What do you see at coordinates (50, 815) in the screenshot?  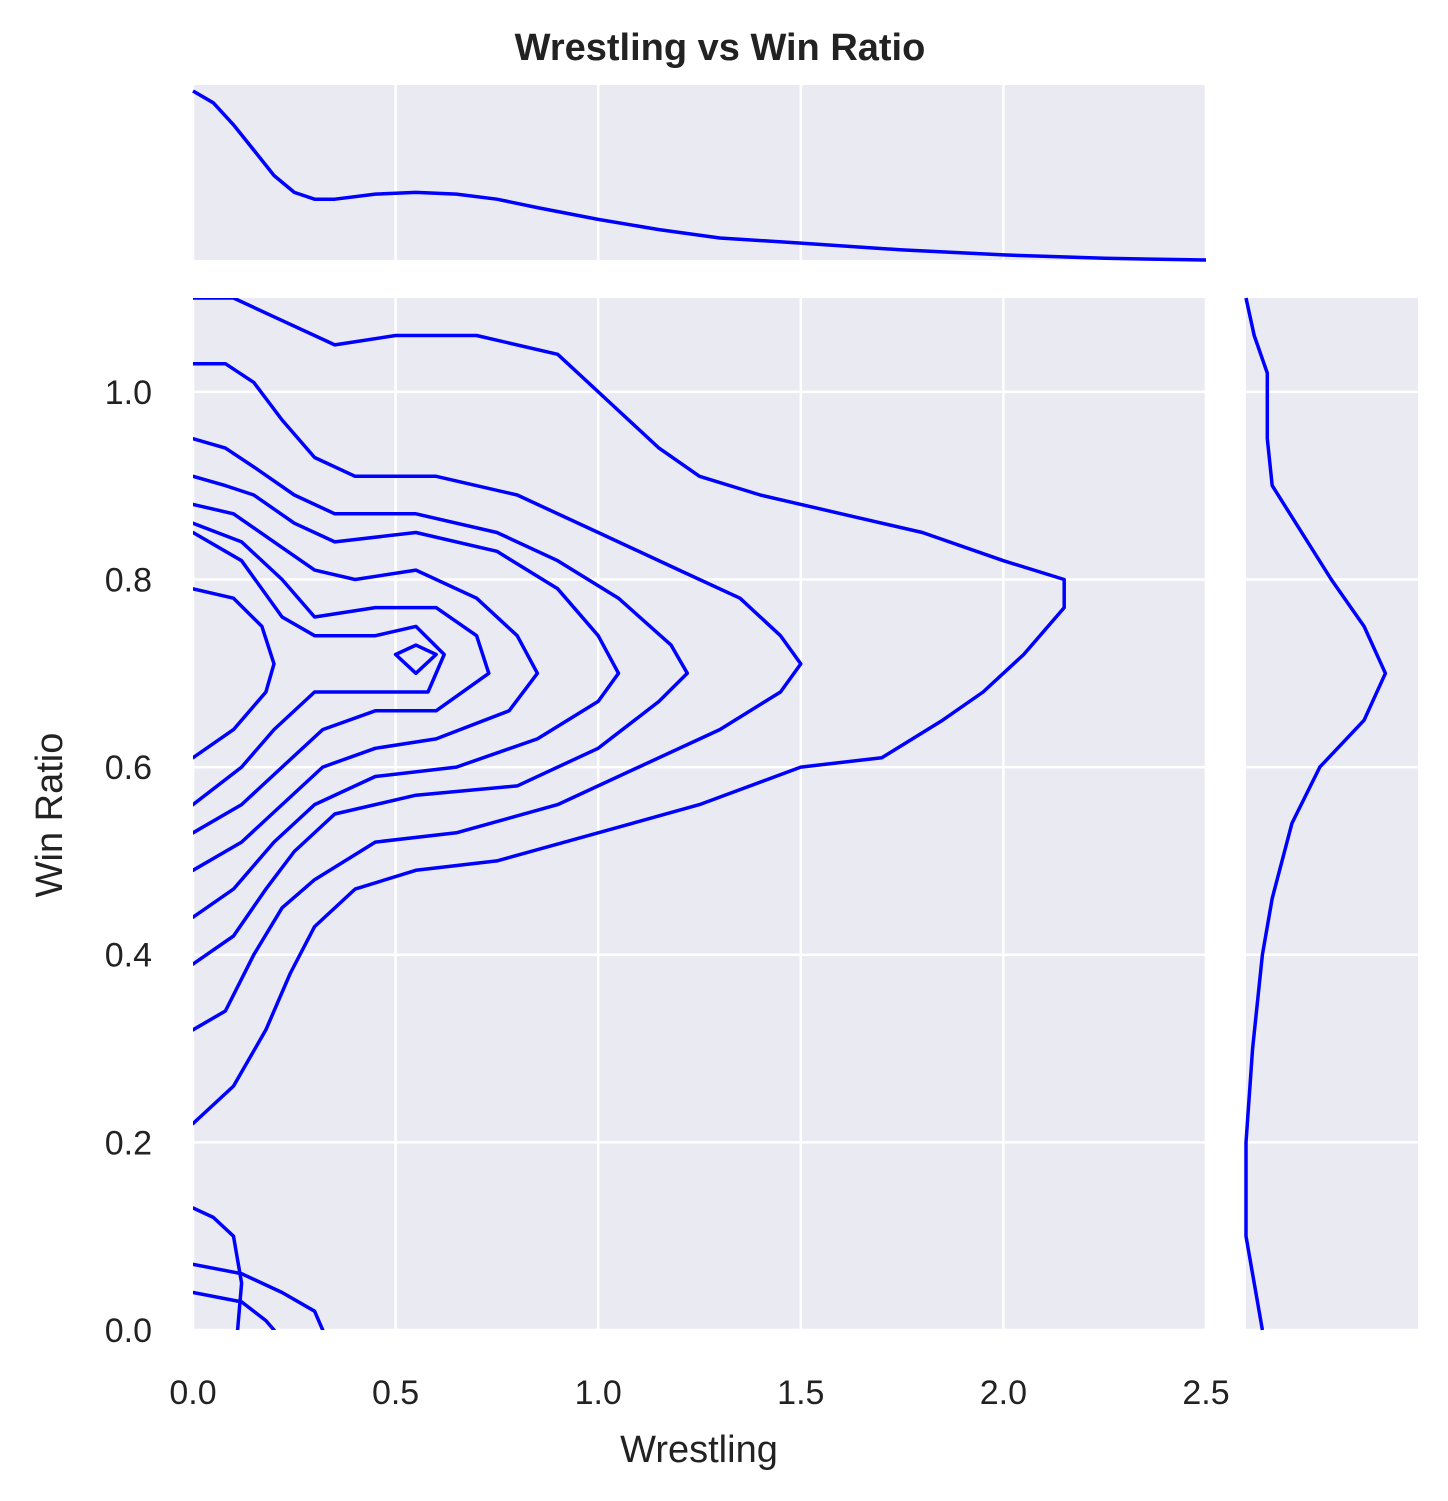 I see `y-axis-label: Win Ratio` at bounding box center [50, 815].